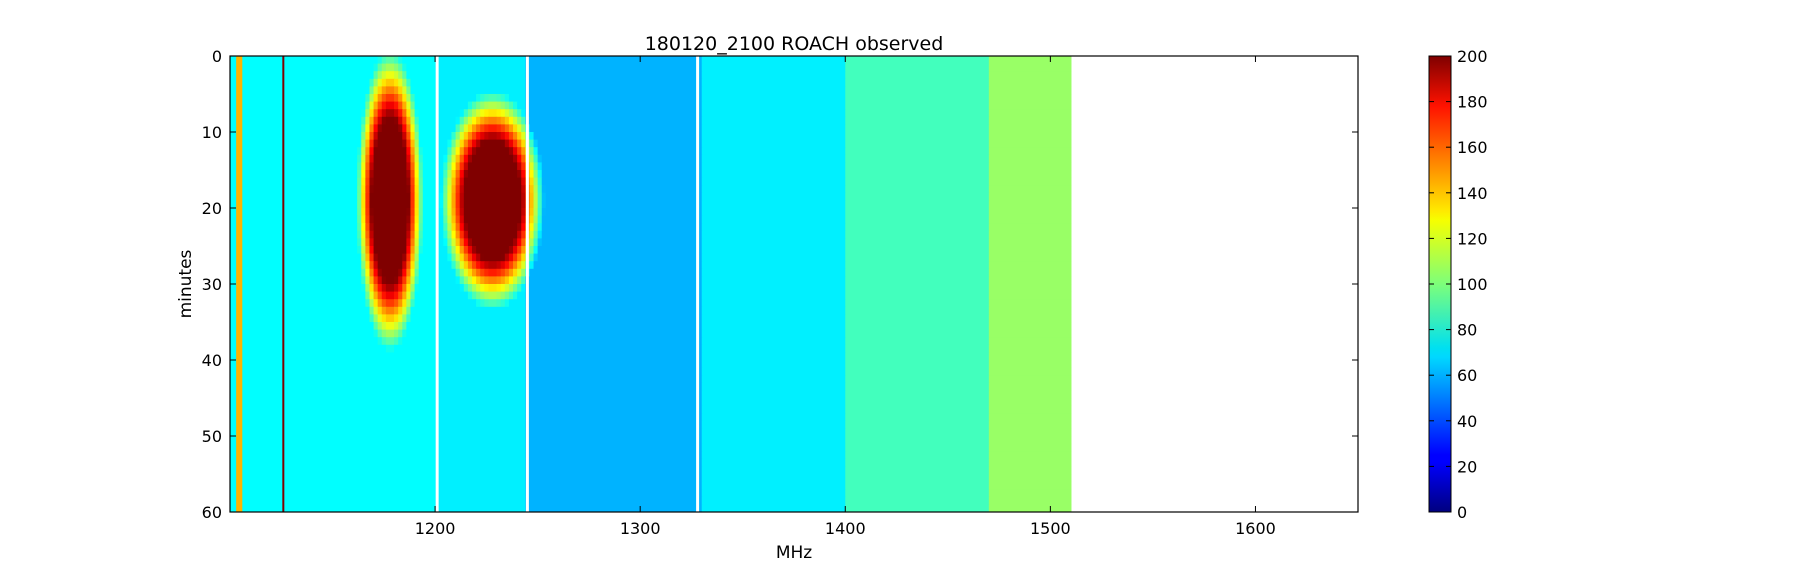 The image size is (1811, 570). Describe the element at coordinates (212, 512) in the screenshot. I see `y-tick-label: 60` at that location.